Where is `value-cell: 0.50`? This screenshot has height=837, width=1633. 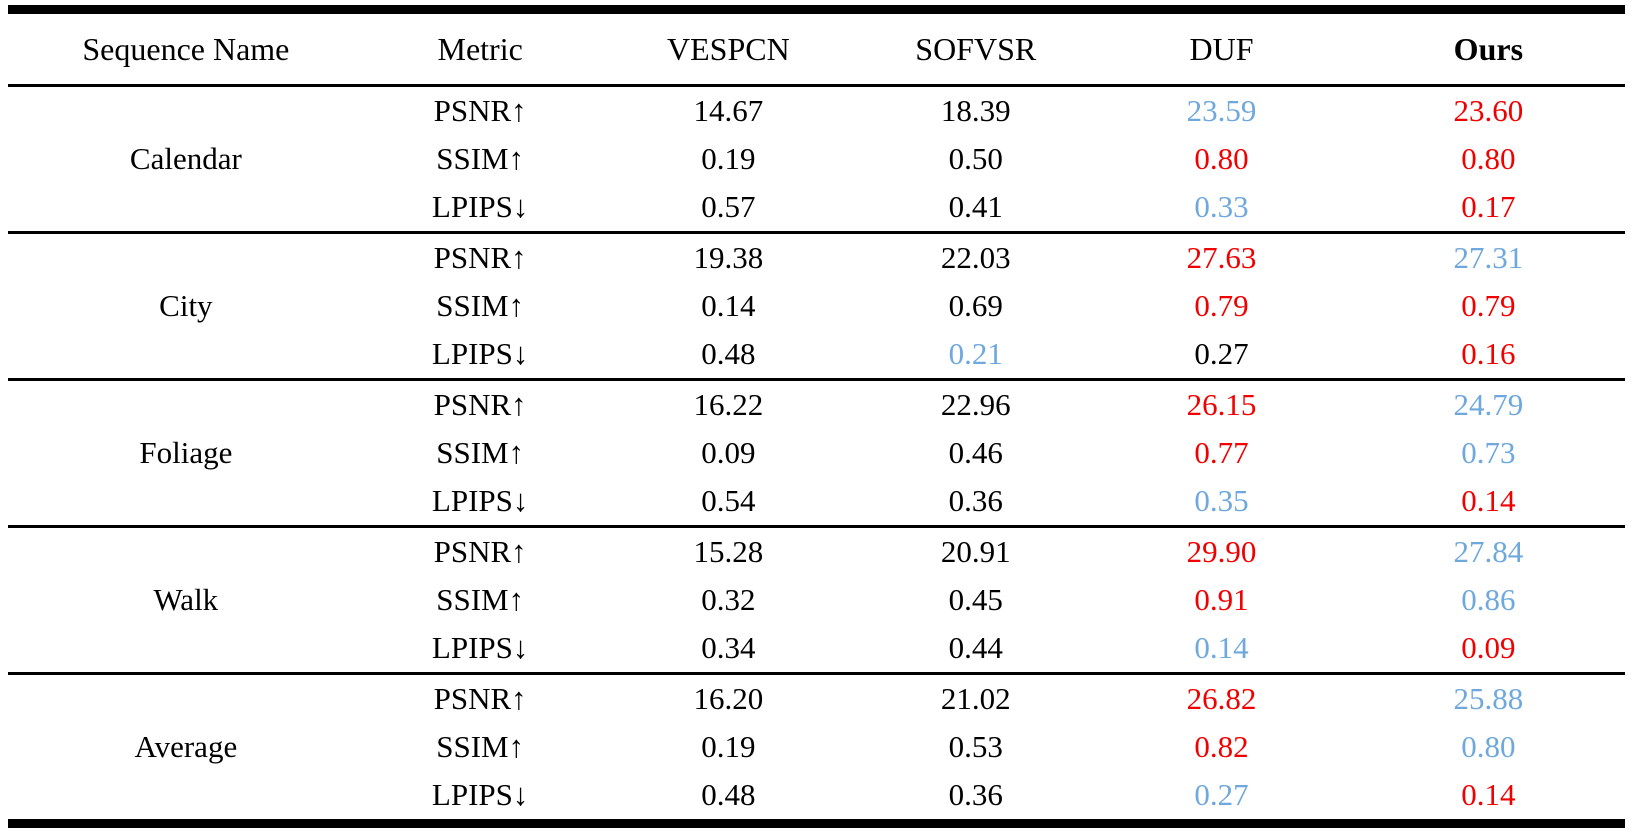
value-cell: 0.50 is located at coordinates (975, 158).